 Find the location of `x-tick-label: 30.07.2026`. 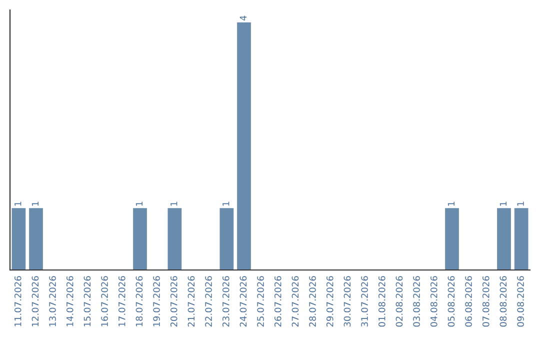

x-tick-label: 30.07.2026 is located at coordinates (347, 301).